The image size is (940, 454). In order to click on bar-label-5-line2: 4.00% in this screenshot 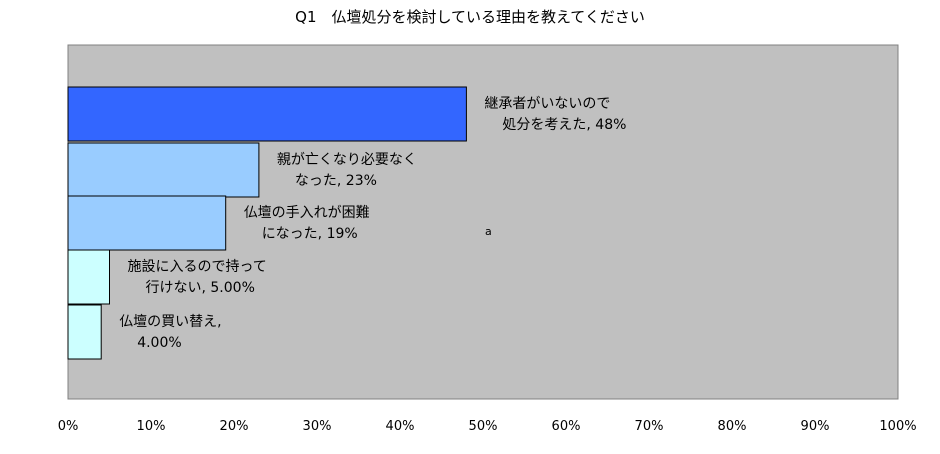, I will do `click(159, 343)`.